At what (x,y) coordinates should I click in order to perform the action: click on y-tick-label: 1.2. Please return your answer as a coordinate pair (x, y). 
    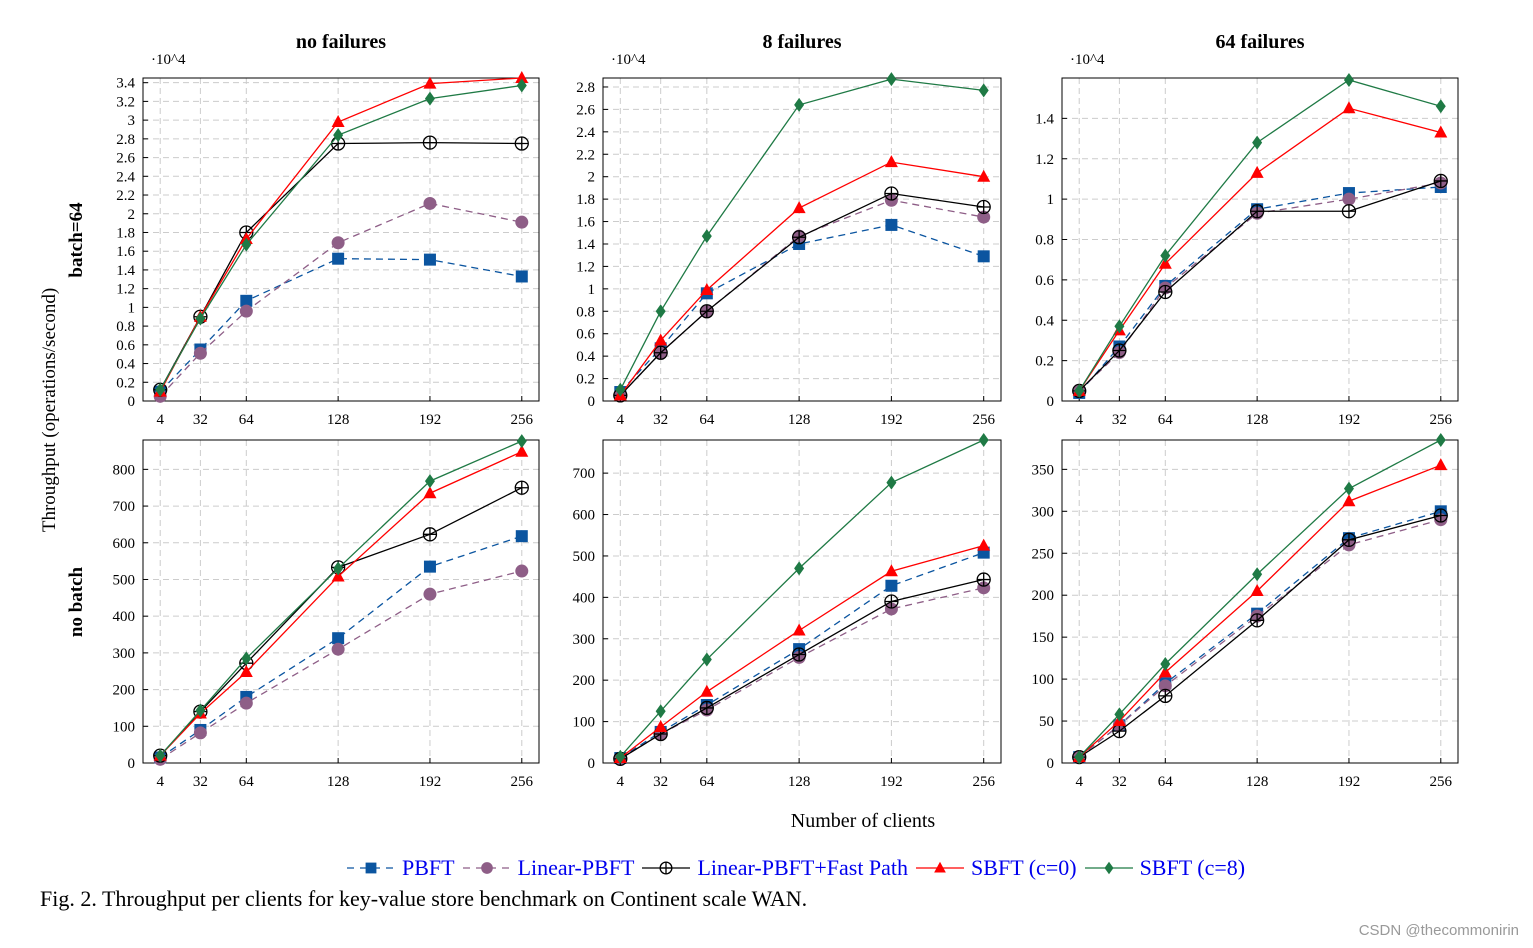
    Looking at the image, I should click on (125, 290).